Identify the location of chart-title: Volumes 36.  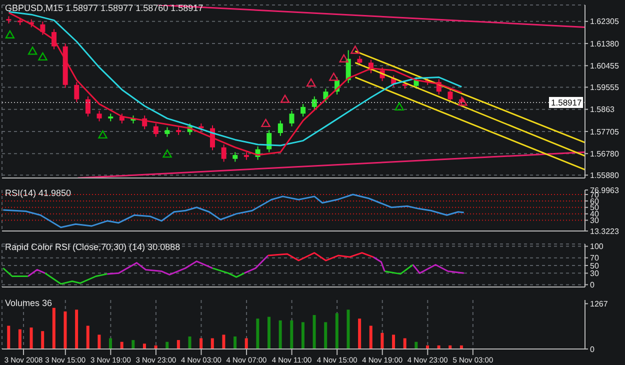
(28, 303).